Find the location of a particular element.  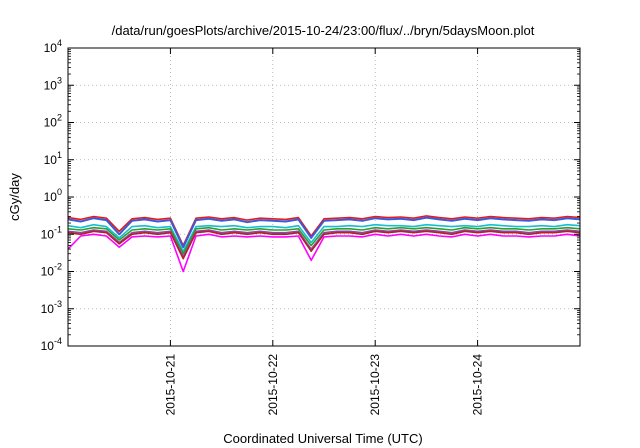

y-tick-label: 10¹ is located at coordinates (53, 158).